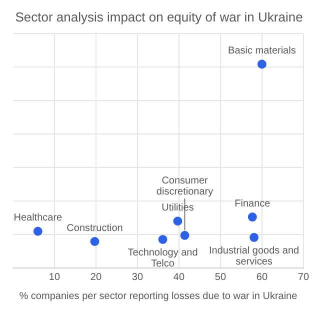 The width and height of the screenshot is (320, 320). What do you see at coordinates (254, 257) in the screenshot?
I see `annotation: Industrial goods and services` at bounding box center [254, 257].